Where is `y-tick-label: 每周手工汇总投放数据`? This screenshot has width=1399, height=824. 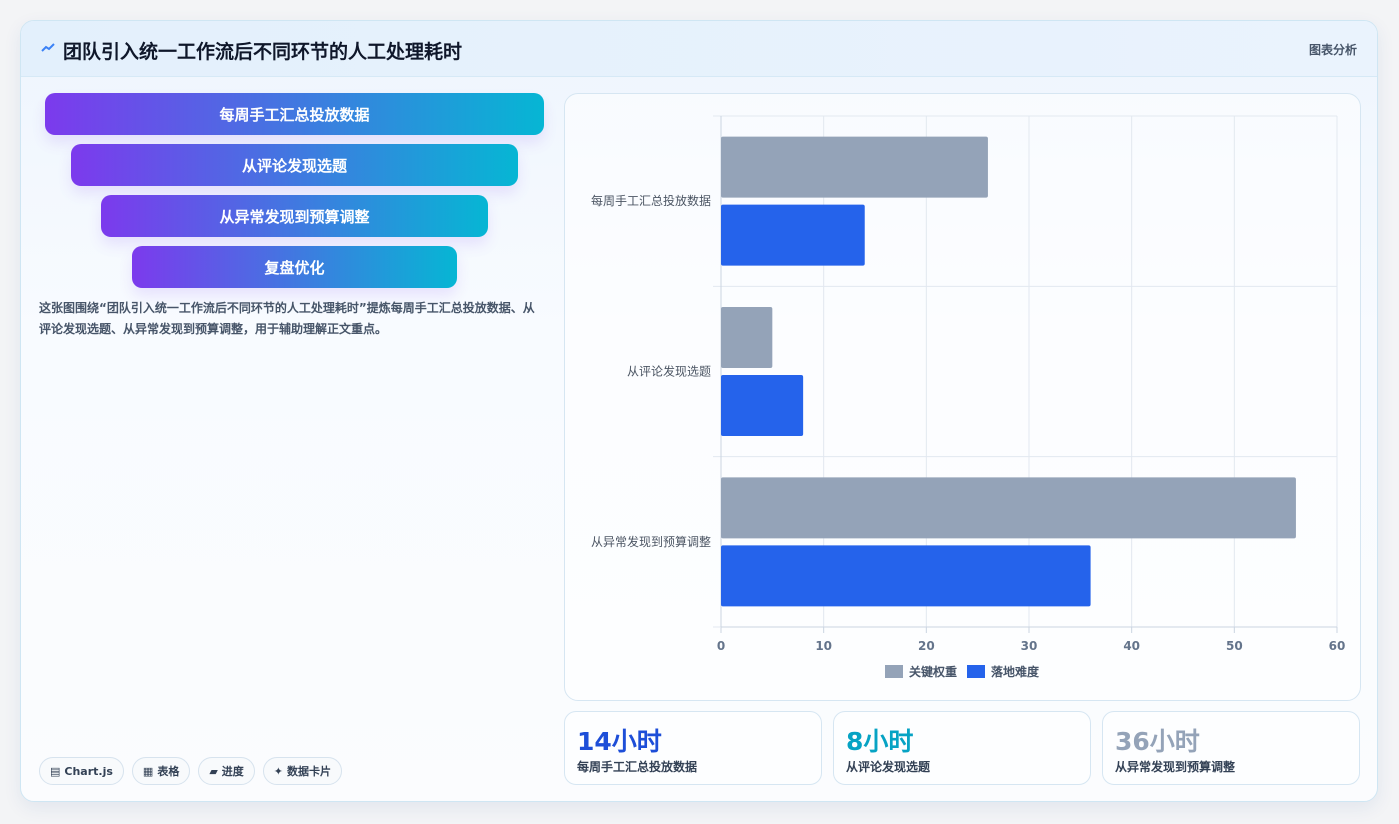
y-tick-label: 每周手工汇总投放数据 is located at coordinates (651, 200).